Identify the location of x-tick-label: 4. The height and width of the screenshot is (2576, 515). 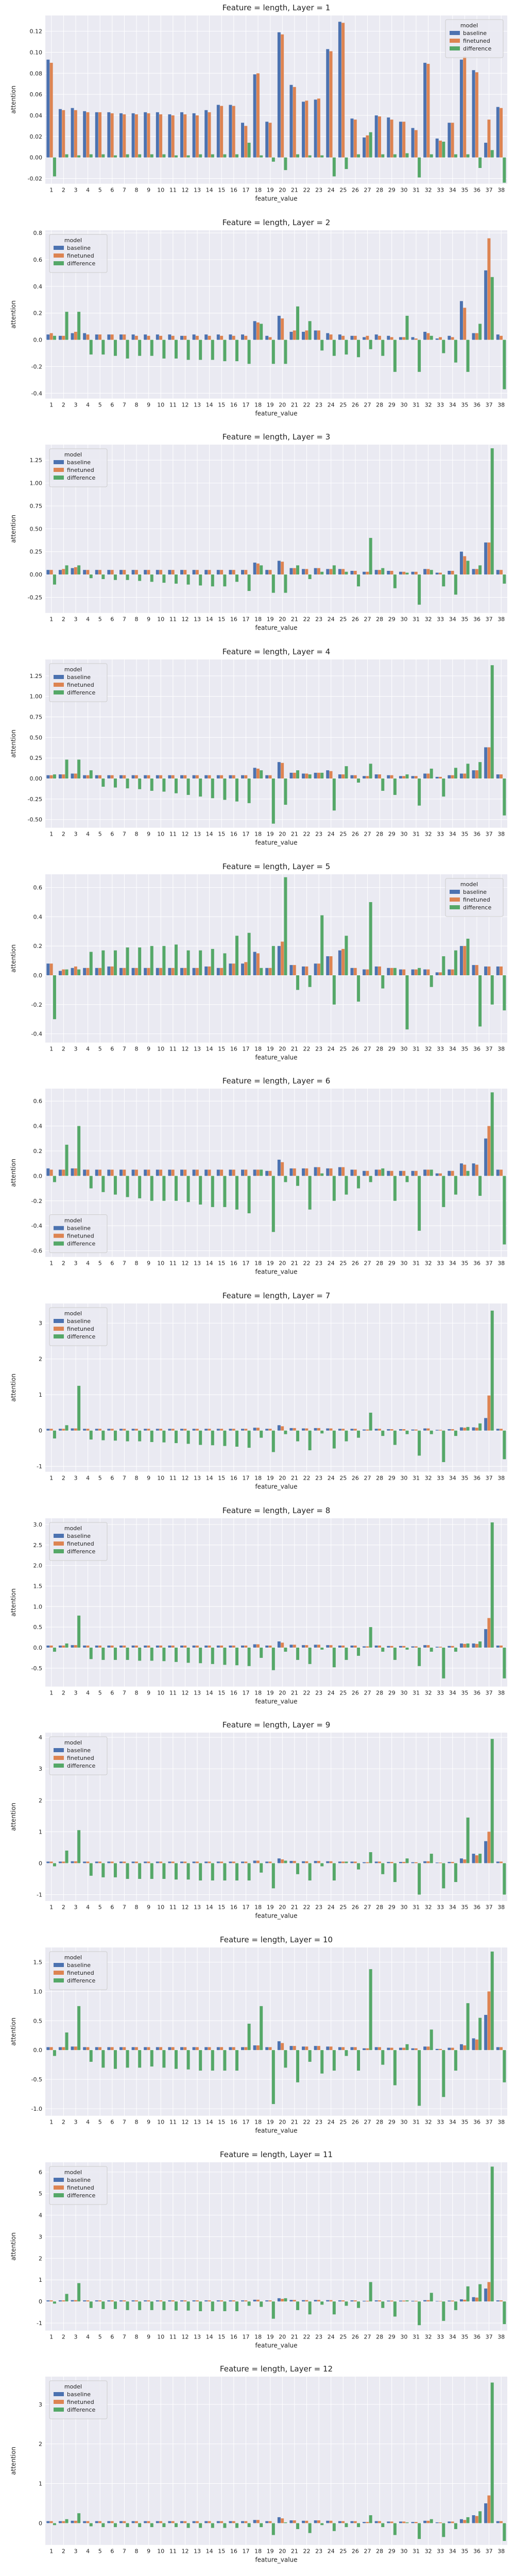
(88, 190).